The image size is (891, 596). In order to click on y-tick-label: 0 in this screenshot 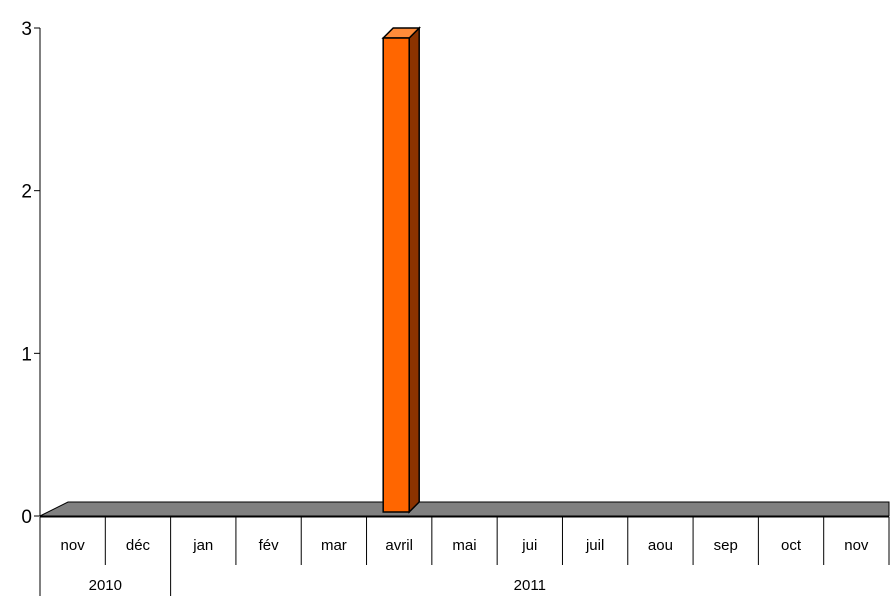, I will do `click(26, 517)`.